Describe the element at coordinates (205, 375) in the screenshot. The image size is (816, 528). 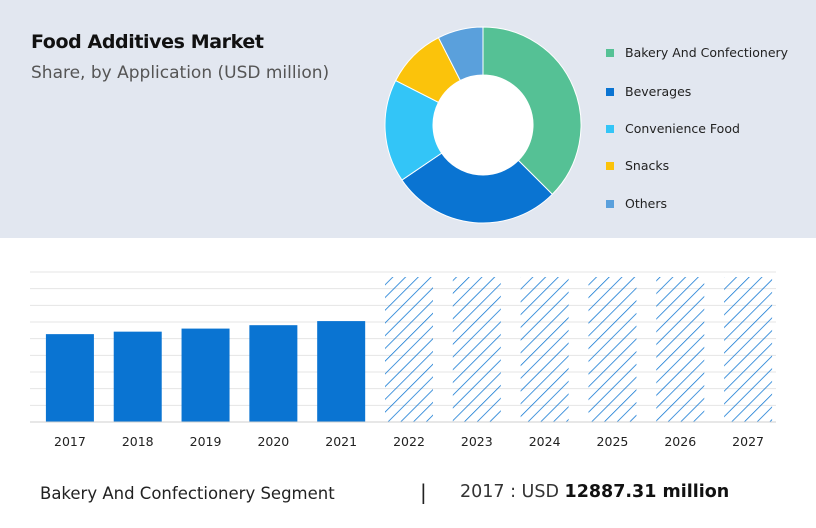
I see `bar-2019` at that location.